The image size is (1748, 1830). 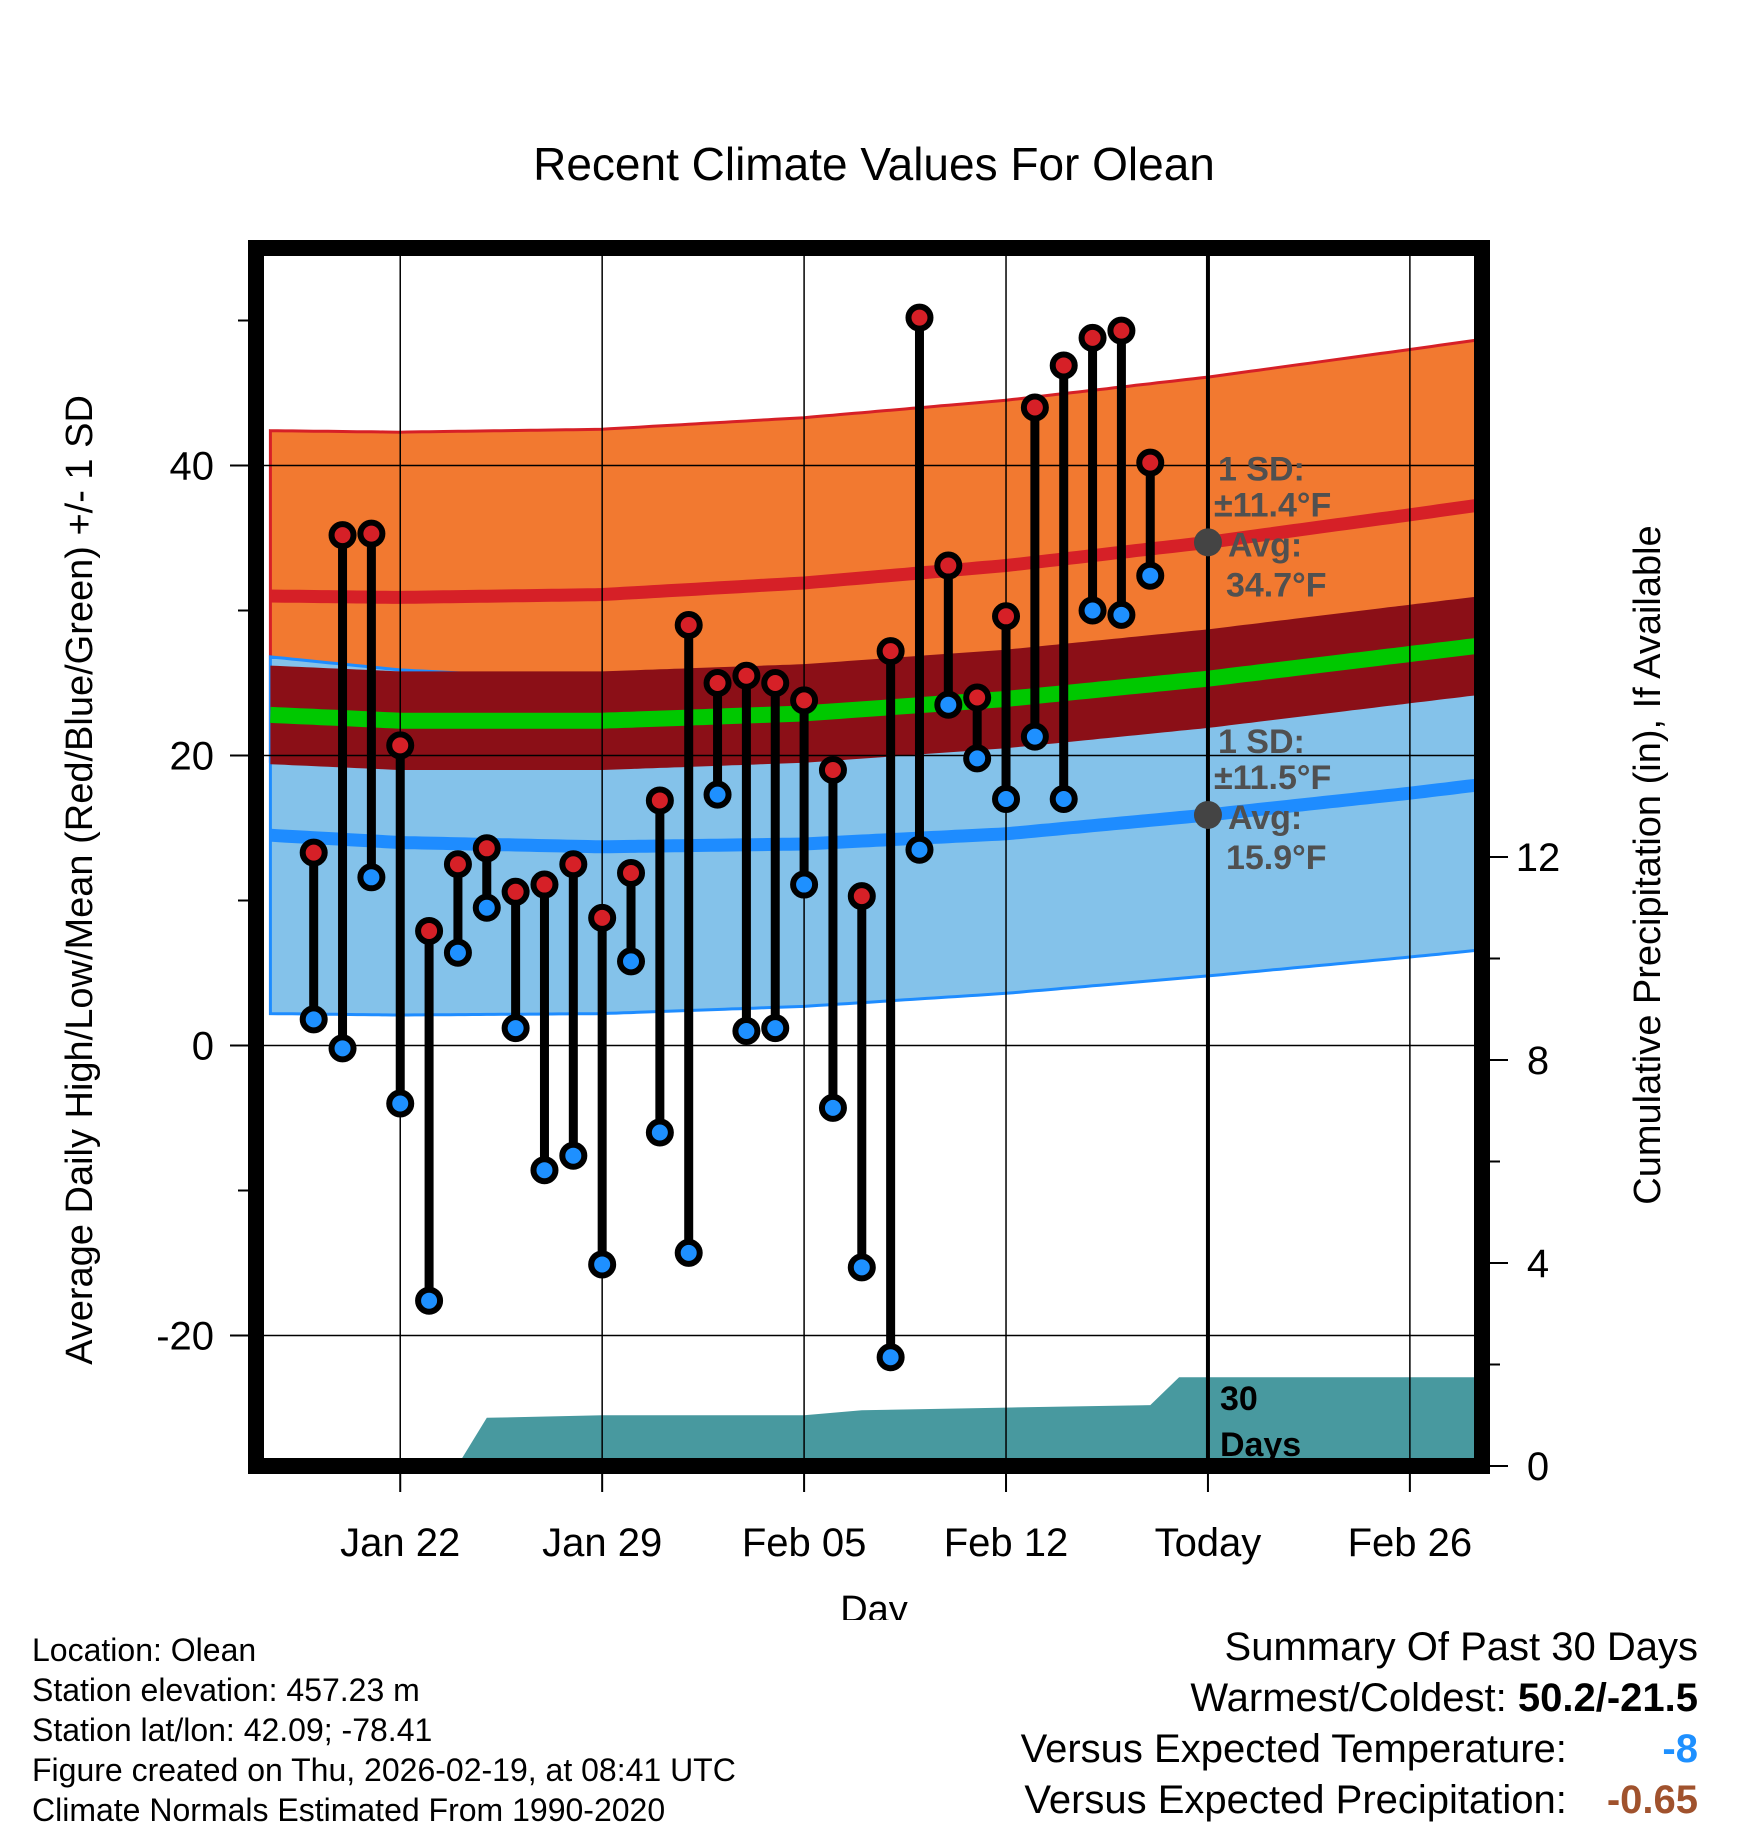 I want to click on y-right-tick-label: 0, so click(x=1538, y=1467).